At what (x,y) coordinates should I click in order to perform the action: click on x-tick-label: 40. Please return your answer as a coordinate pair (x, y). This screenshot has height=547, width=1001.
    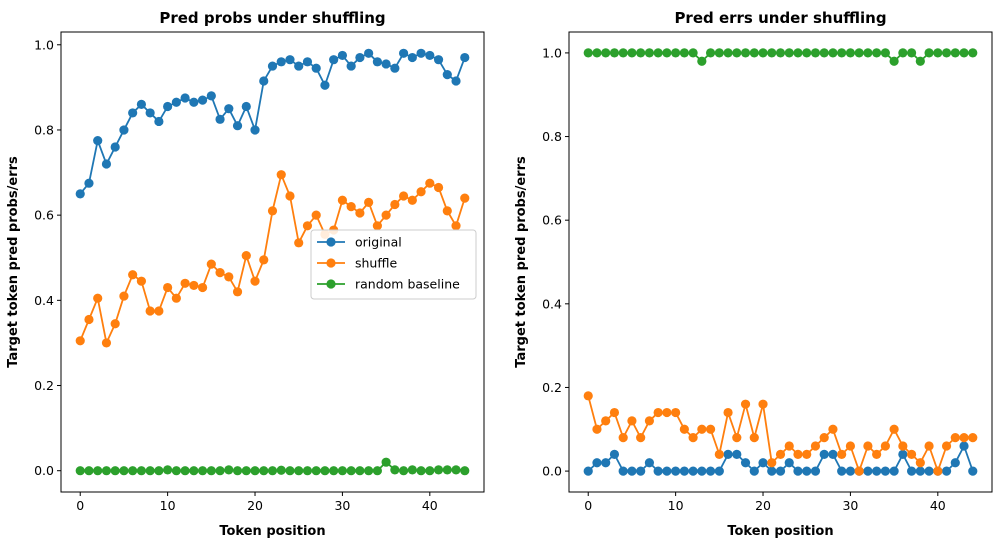
    Looking at the image, I should click on (430, 505).